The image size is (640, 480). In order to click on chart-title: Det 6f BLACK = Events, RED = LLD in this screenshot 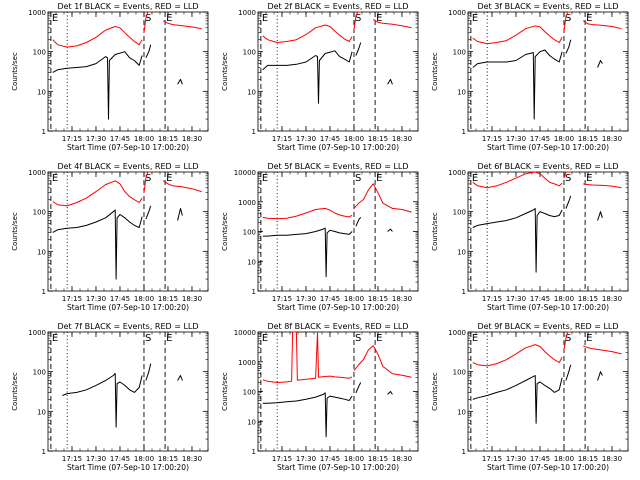, I will do `click(547, 166)`.